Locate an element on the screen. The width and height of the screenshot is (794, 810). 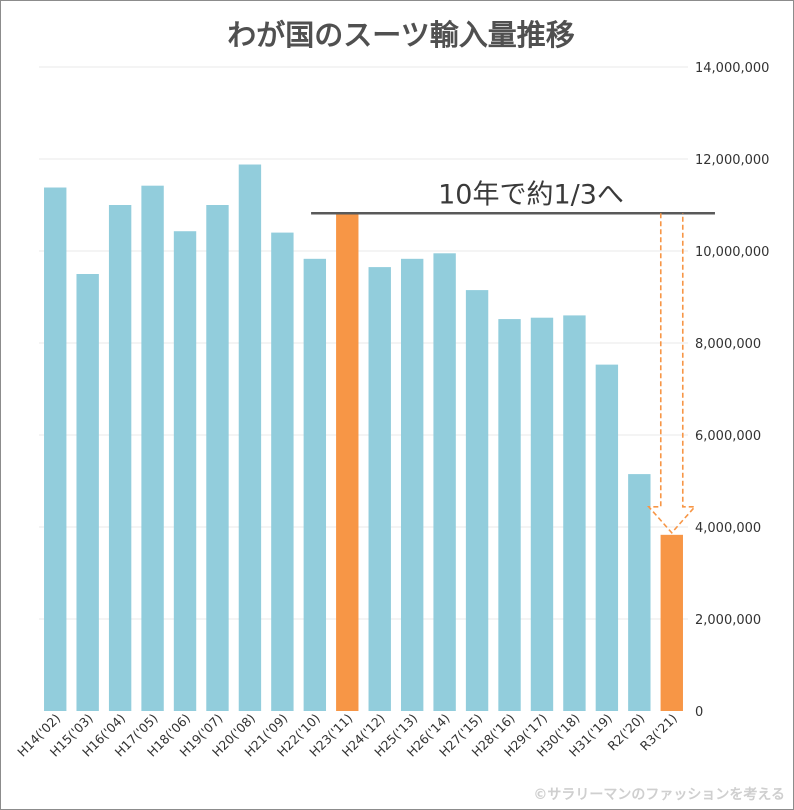
y-tick-label: 12,000,000 is located at coordinates (732, 160).